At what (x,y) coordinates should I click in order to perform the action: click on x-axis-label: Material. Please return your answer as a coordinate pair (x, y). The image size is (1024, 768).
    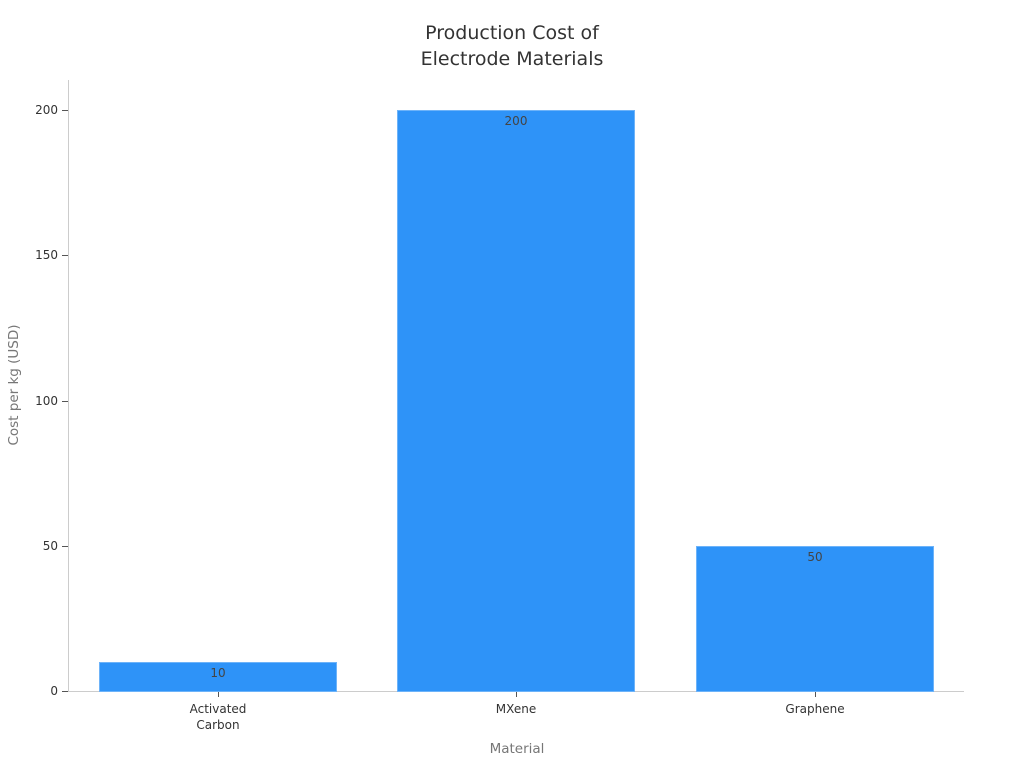
    Looking at the image, I should click on (517, 749).